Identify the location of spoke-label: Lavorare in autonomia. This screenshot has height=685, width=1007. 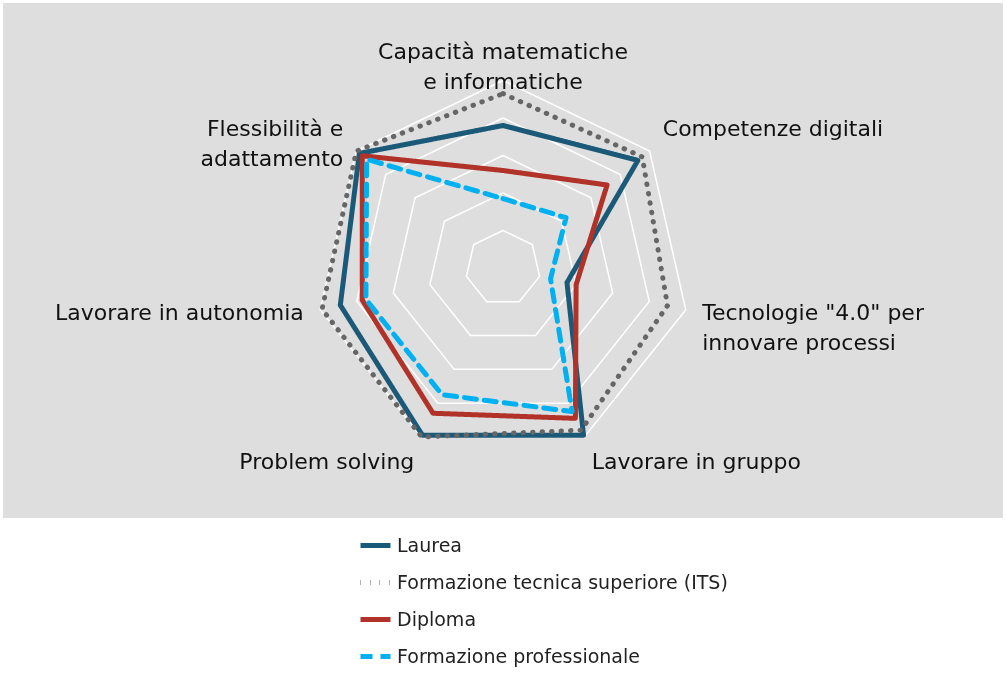
(179, 313).